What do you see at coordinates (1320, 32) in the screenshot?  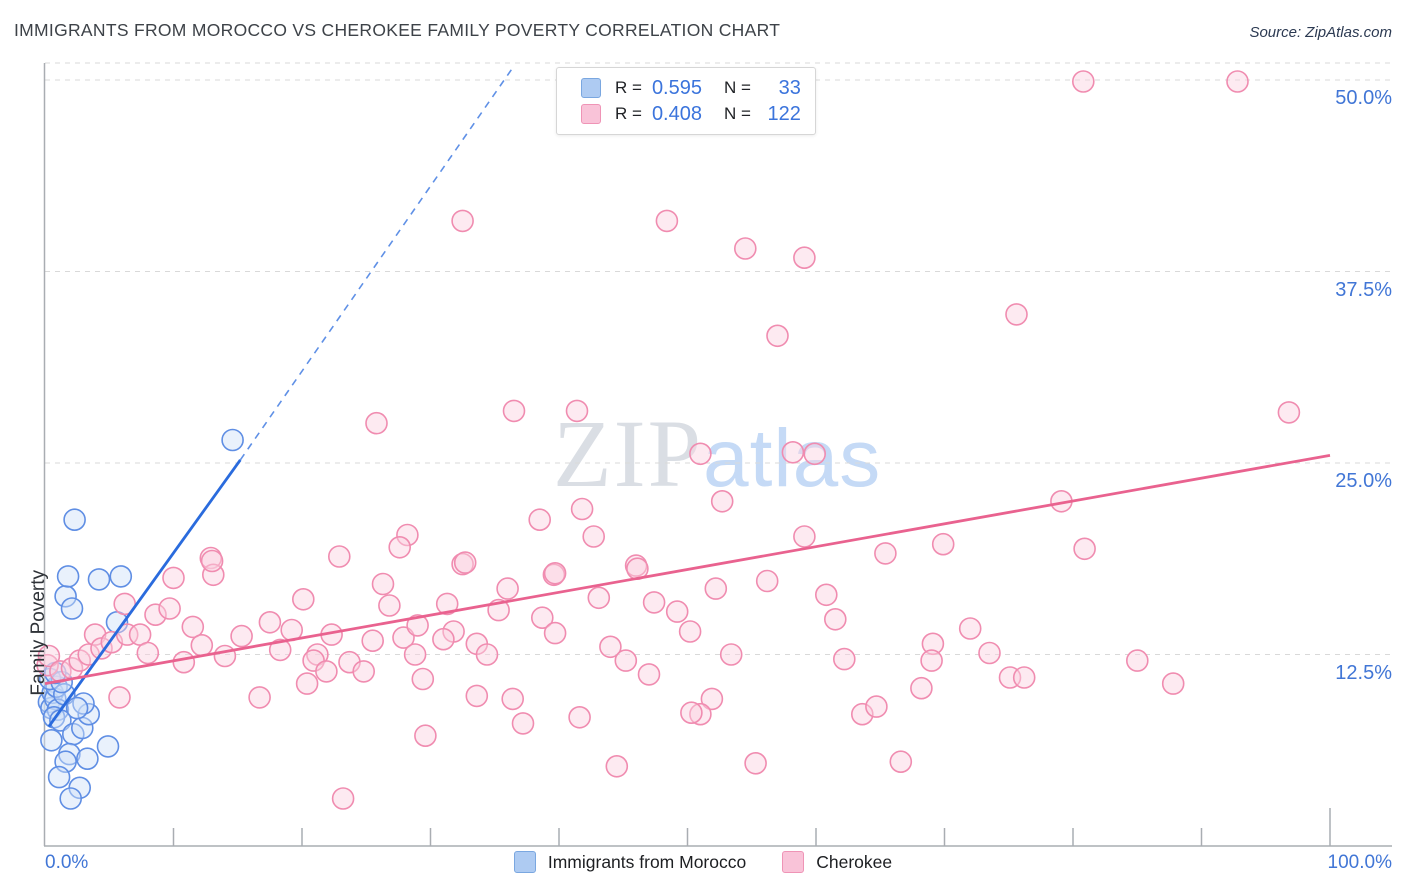 I see `source-link: Source: ZipAtlas.com` at bounding box center [1320, 32].